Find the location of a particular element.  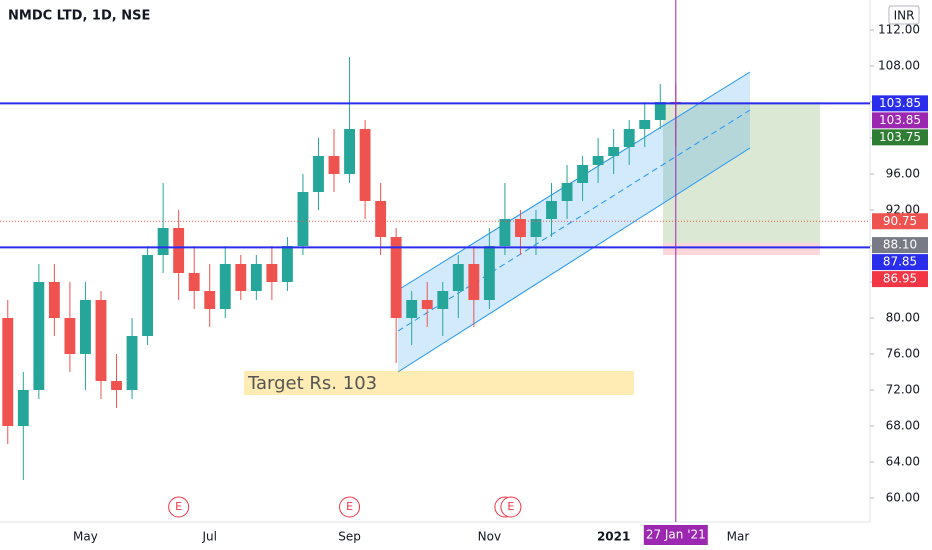

x-tick-label: May is located at coordinates (85, 537).